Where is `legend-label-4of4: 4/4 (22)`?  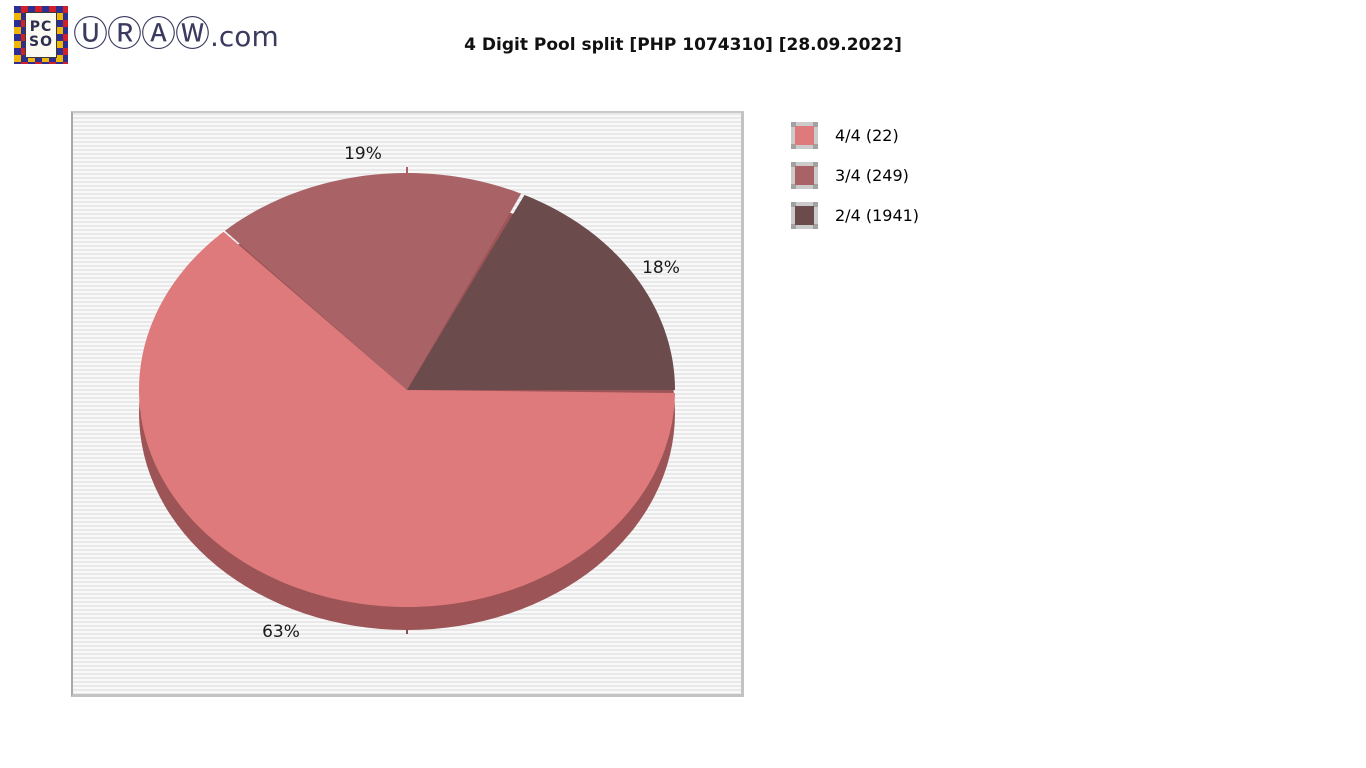
legend-label-4of4: 4/4 (22) is located at coordinates (867, 135).